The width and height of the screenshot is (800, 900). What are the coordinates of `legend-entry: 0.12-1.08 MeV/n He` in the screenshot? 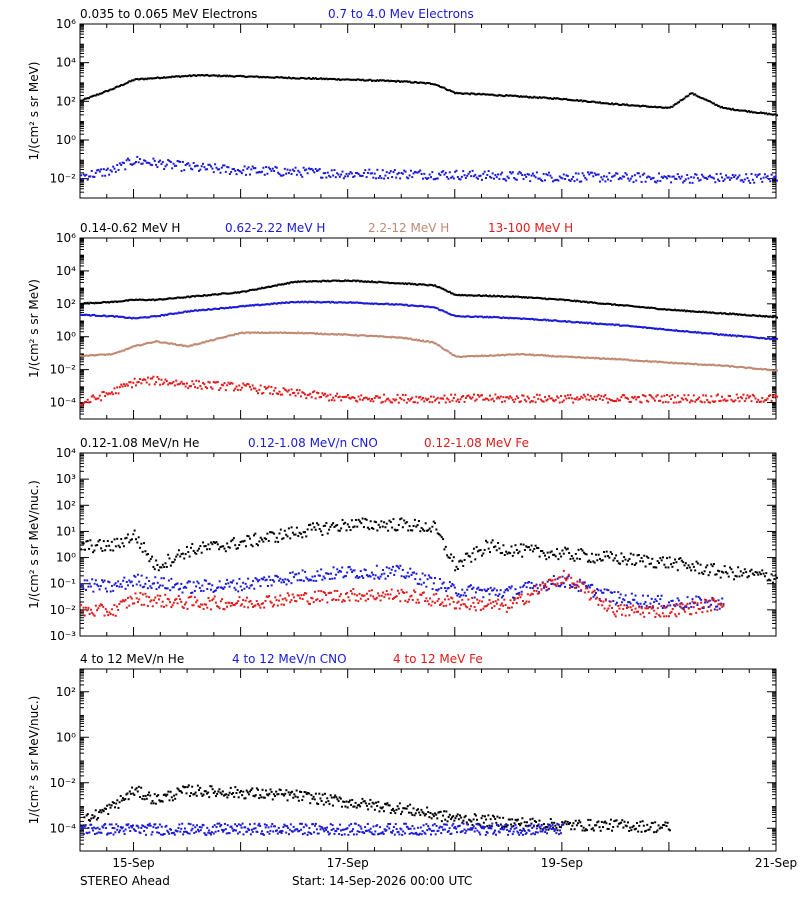 It's located at (139, 443).